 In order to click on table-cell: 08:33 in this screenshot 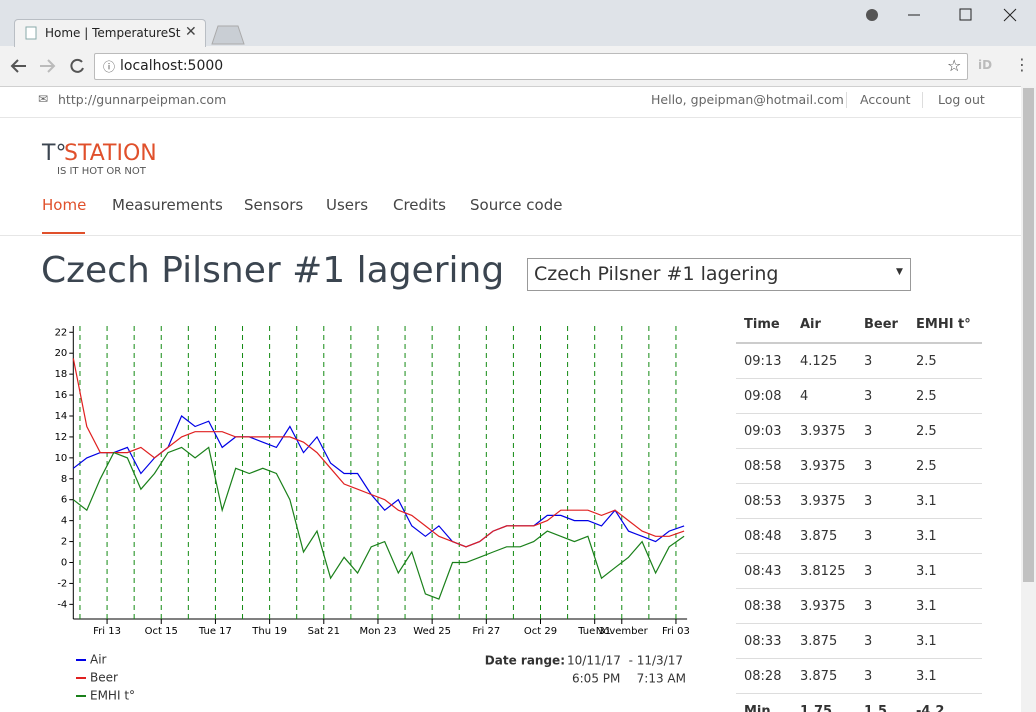, I will do `click(763, 641)`.